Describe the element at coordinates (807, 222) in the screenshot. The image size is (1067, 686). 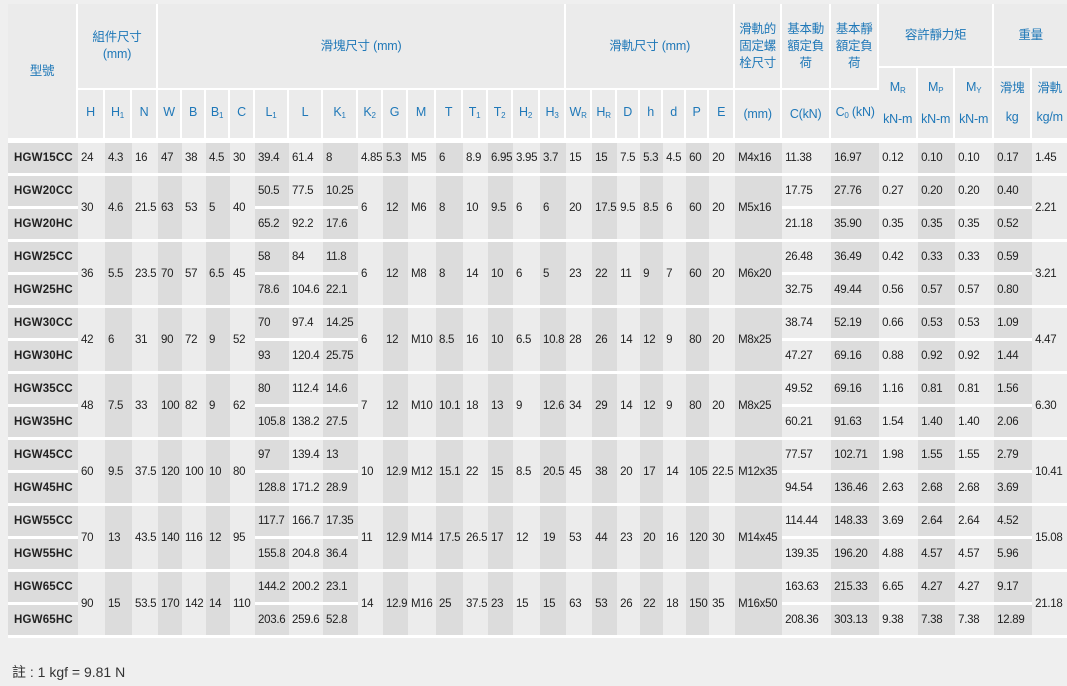
I see `cell-dynamic-load: 21.18` at that location.